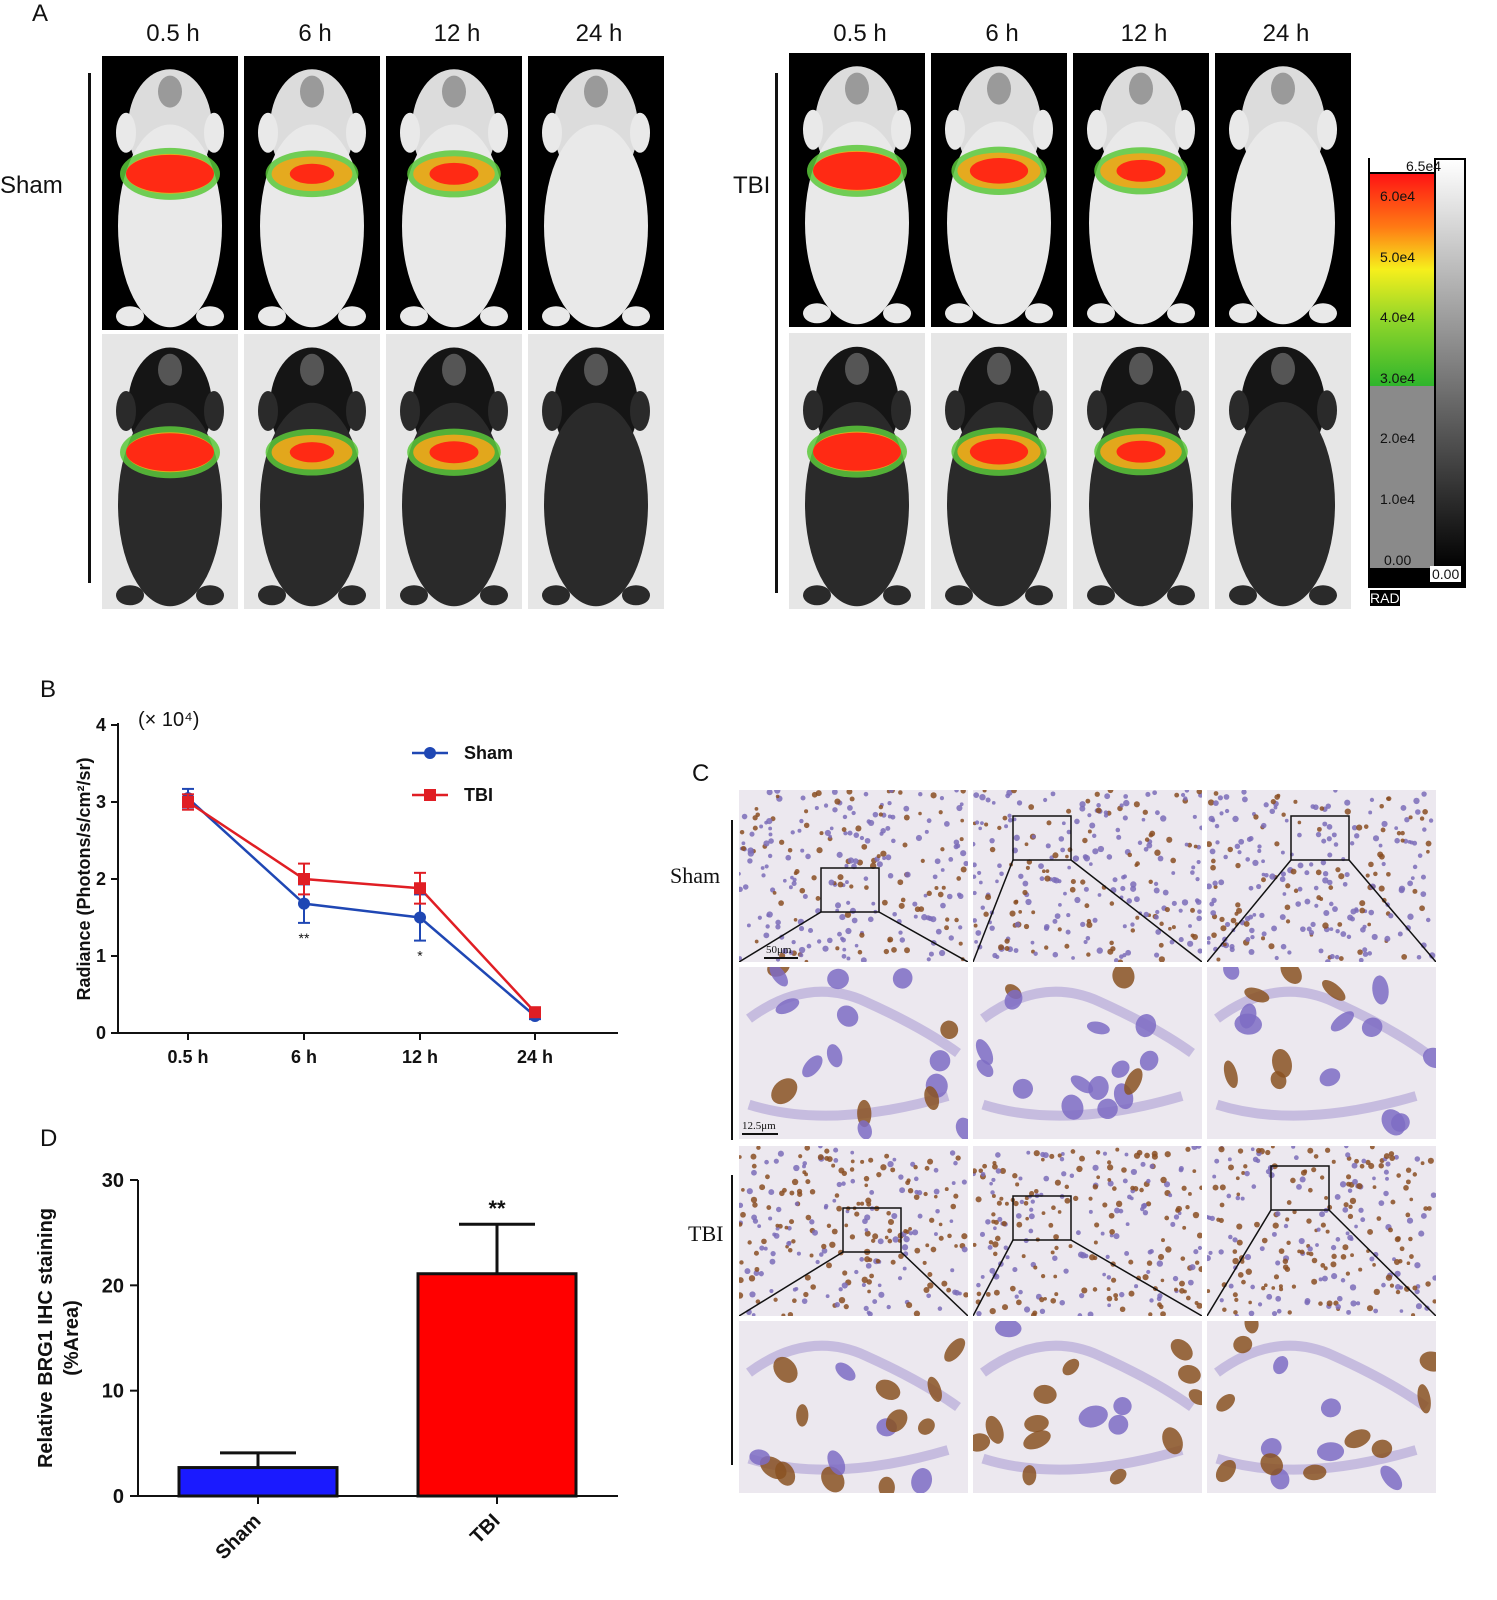  What do you see at coordinates (701, 773) in the screenshot?
I see `panel-c-letter: C` at bounding box center [701, 773].